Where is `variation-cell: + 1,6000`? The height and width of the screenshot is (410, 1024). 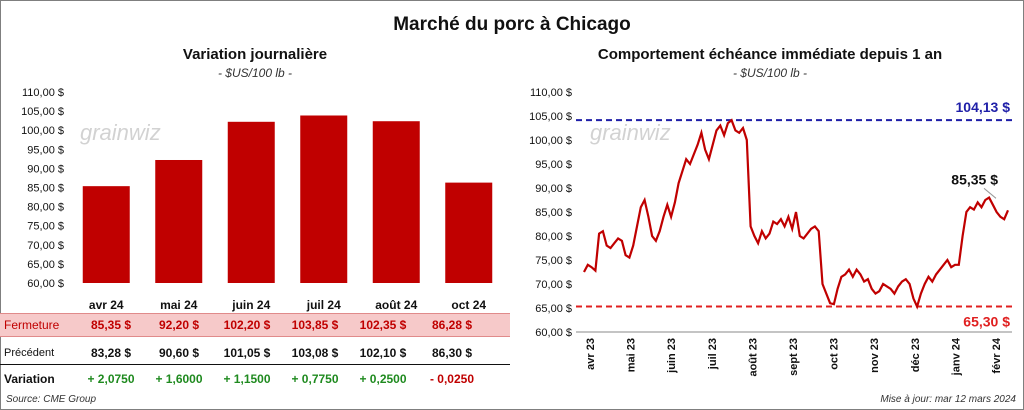 variation-cell: + 1,6000 is located at coordinates (179, 379).